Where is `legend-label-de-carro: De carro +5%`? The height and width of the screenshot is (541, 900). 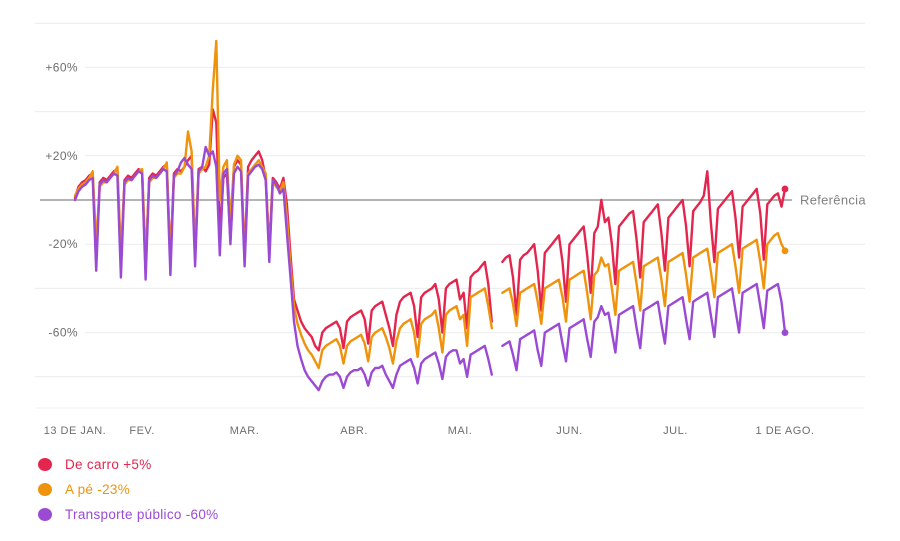 legend-label-de-carro: De carro +5% is located at coordinates (108, 464).